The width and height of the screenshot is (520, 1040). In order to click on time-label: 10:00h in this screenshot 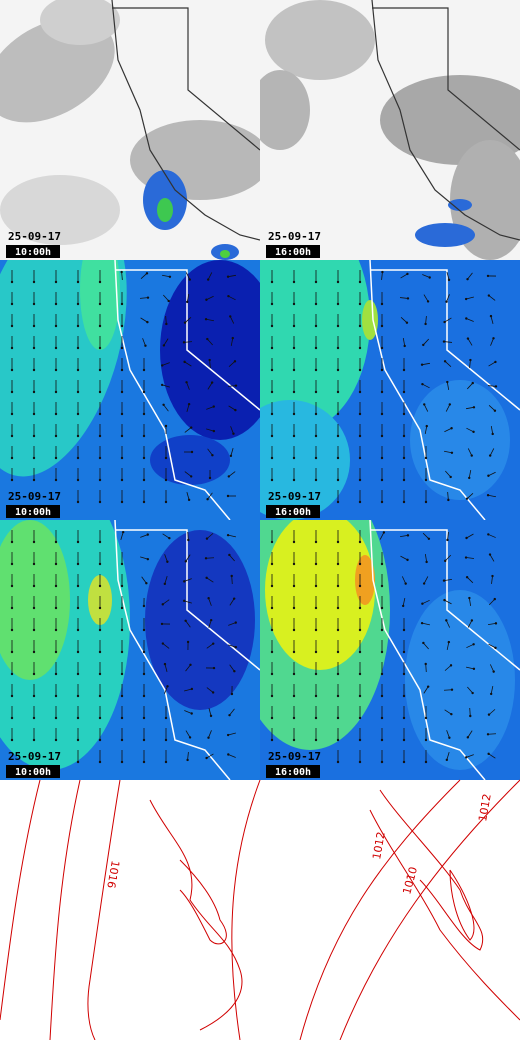, I will do `click(33, 772)`.